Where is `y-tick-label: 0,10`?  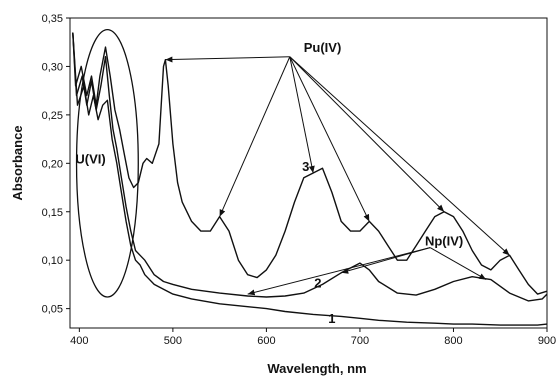 y-tick-label: 0,10 is located at coordinates (52, 261).